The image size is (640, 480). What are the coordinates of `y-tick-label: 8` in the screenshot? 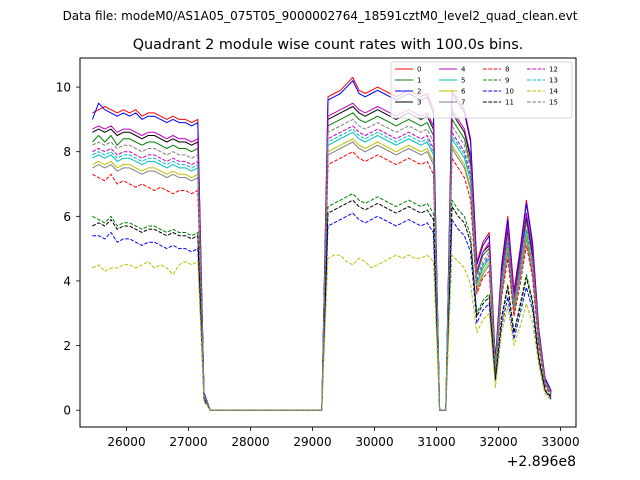 It's located at (67, 152).